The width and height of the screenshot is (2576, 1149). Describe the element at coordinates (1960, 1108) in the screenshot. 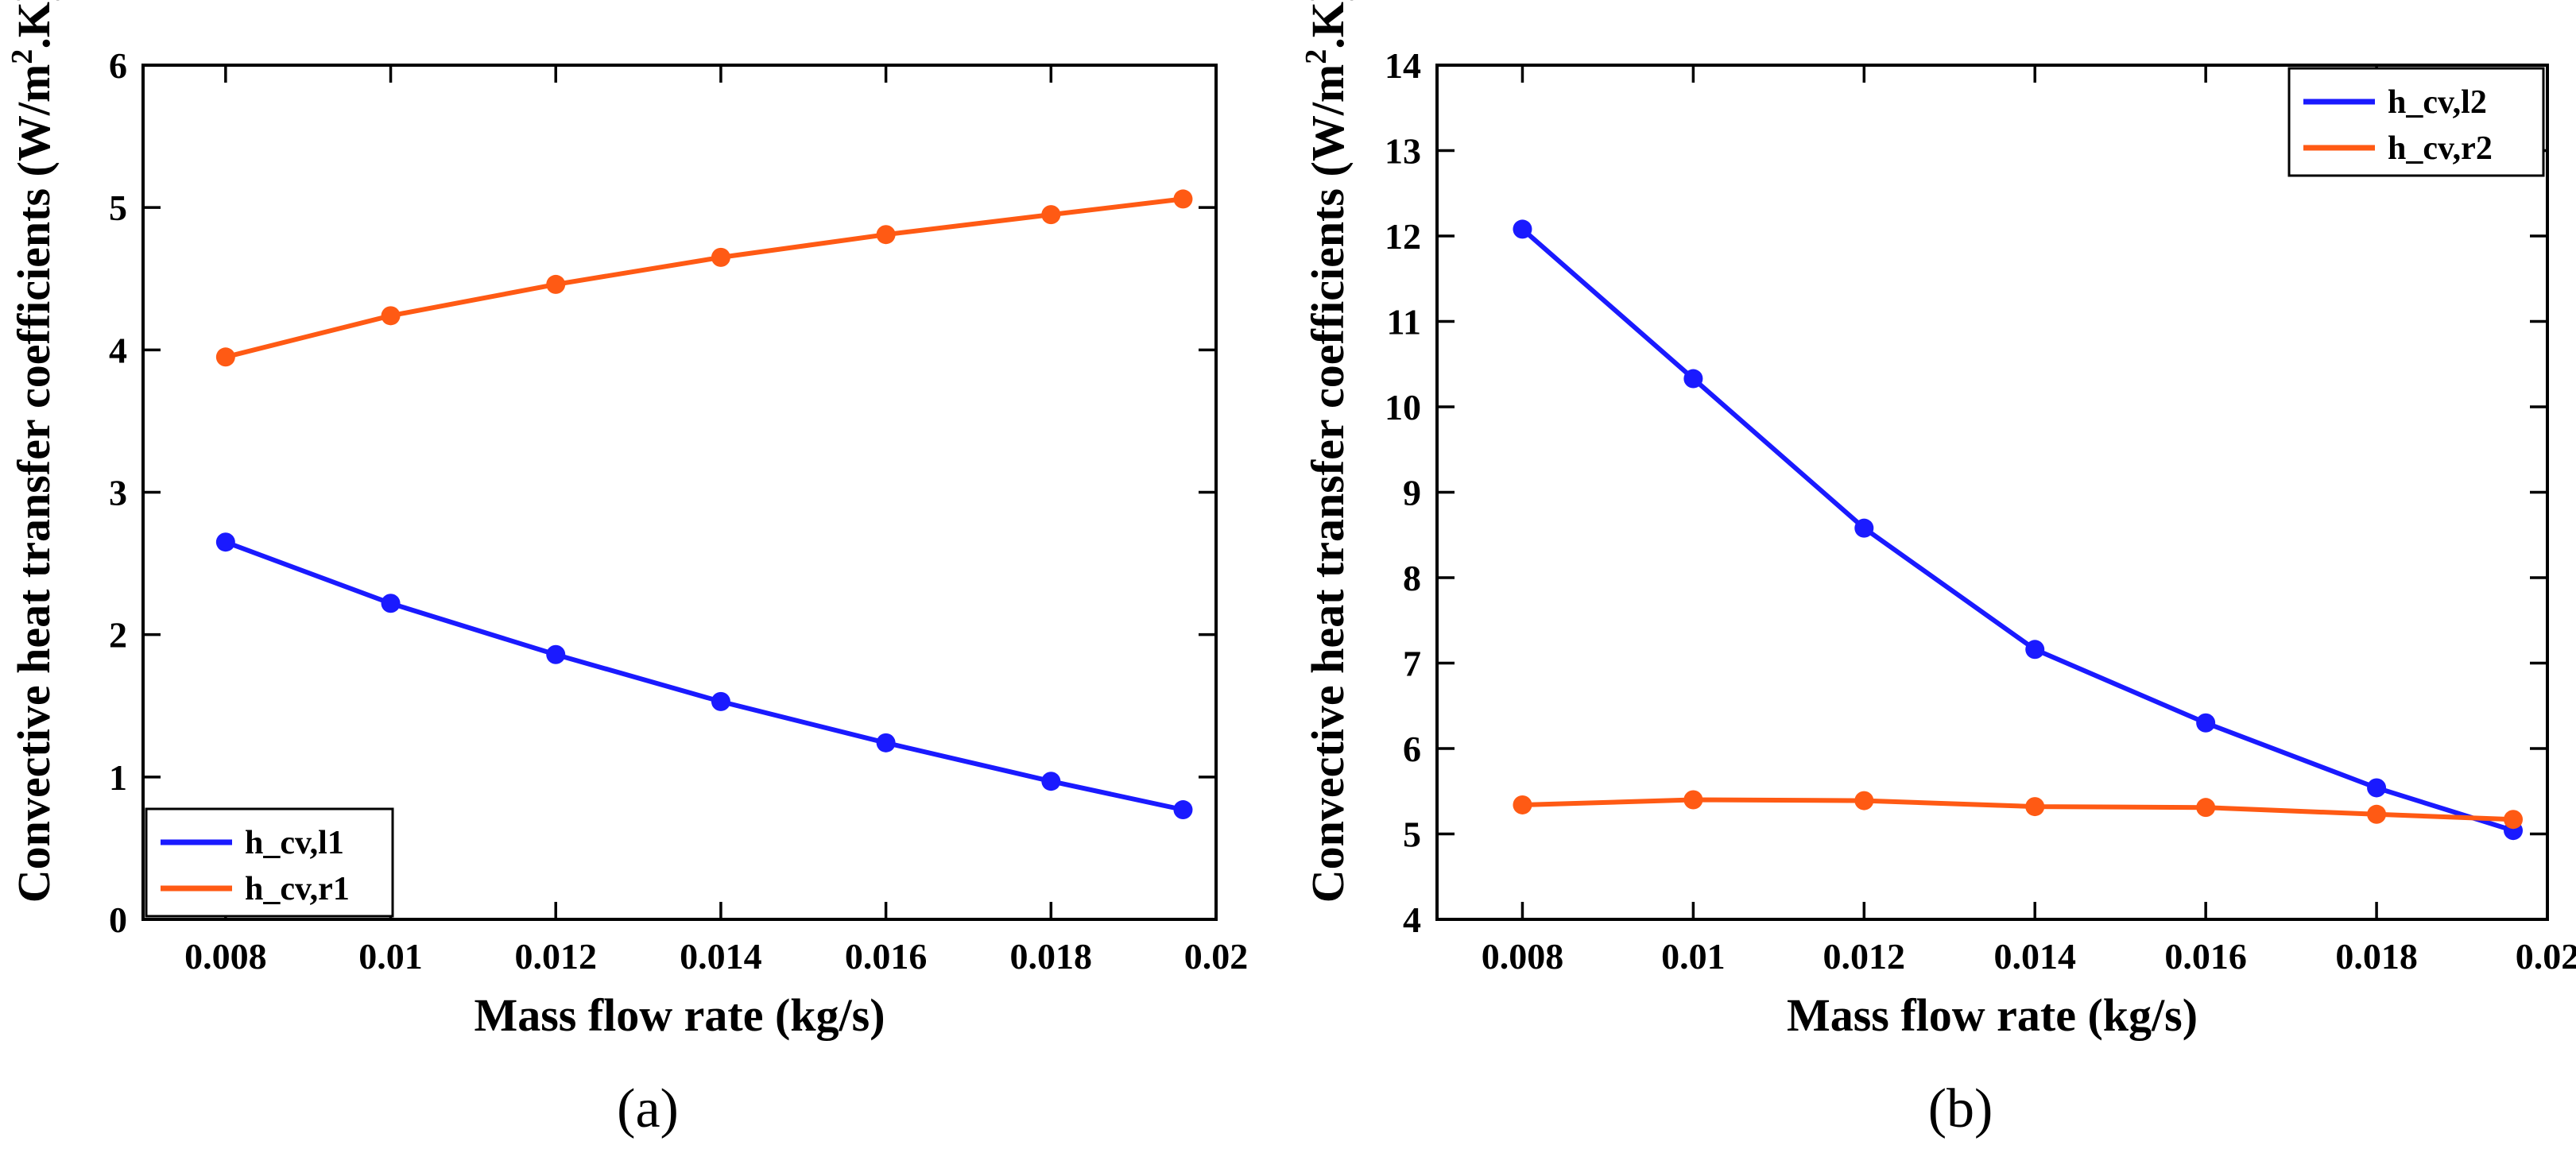

I see `panel-label: (b)` at that location.